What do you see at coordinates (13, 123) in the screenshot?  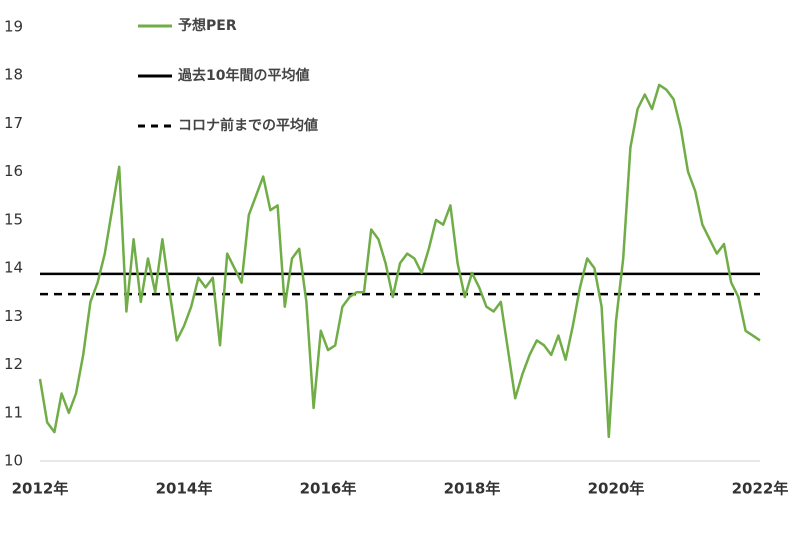 I see `y-tick-label: 17` at bounding box center [13, 123].